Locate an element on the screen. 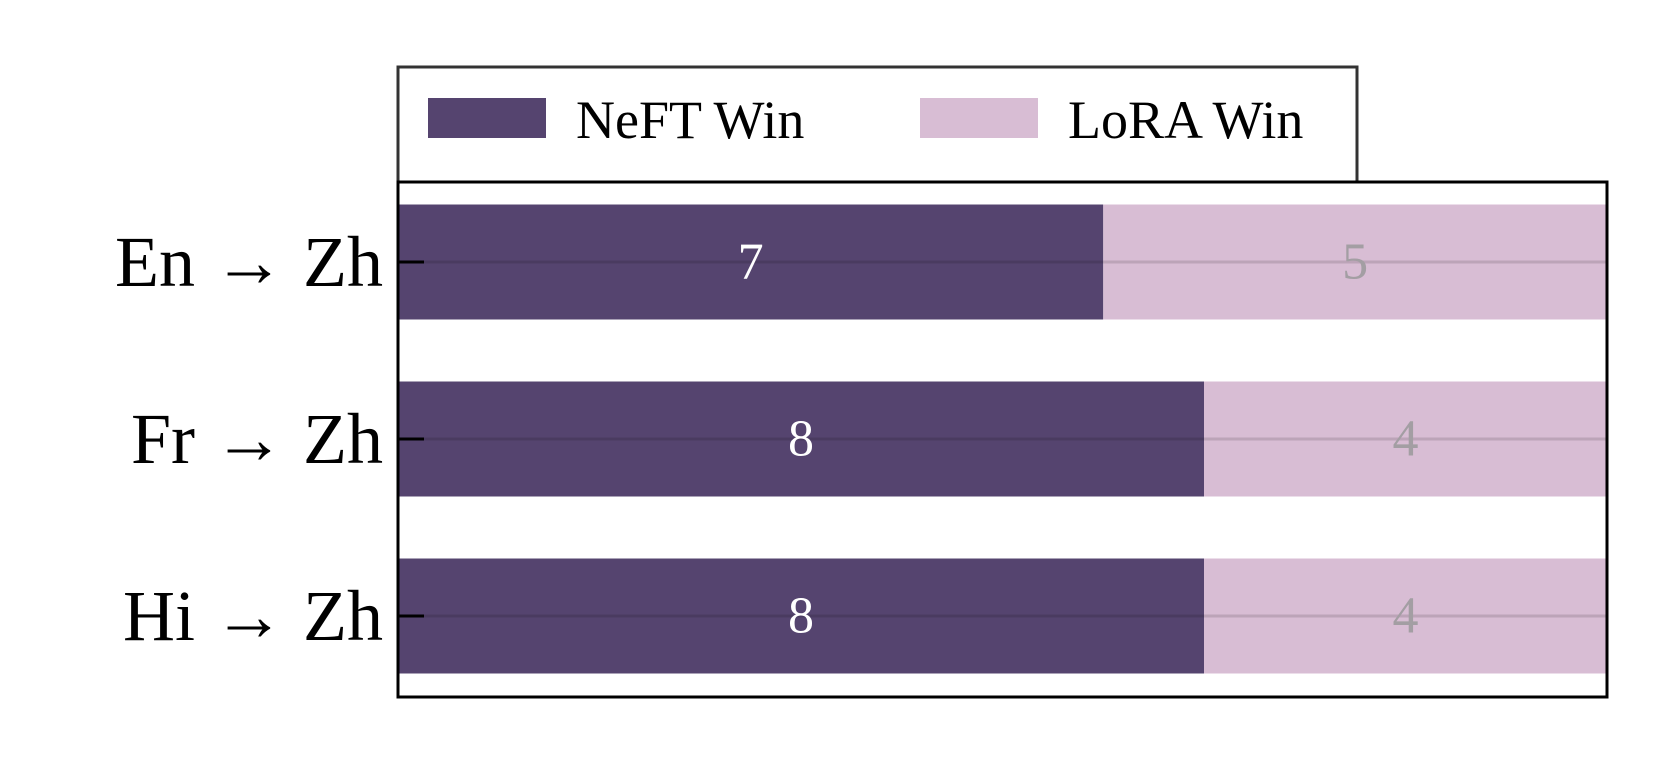 The image size is (1661, 783). bar-value-label: 7 is located at coordinates (751, 262).